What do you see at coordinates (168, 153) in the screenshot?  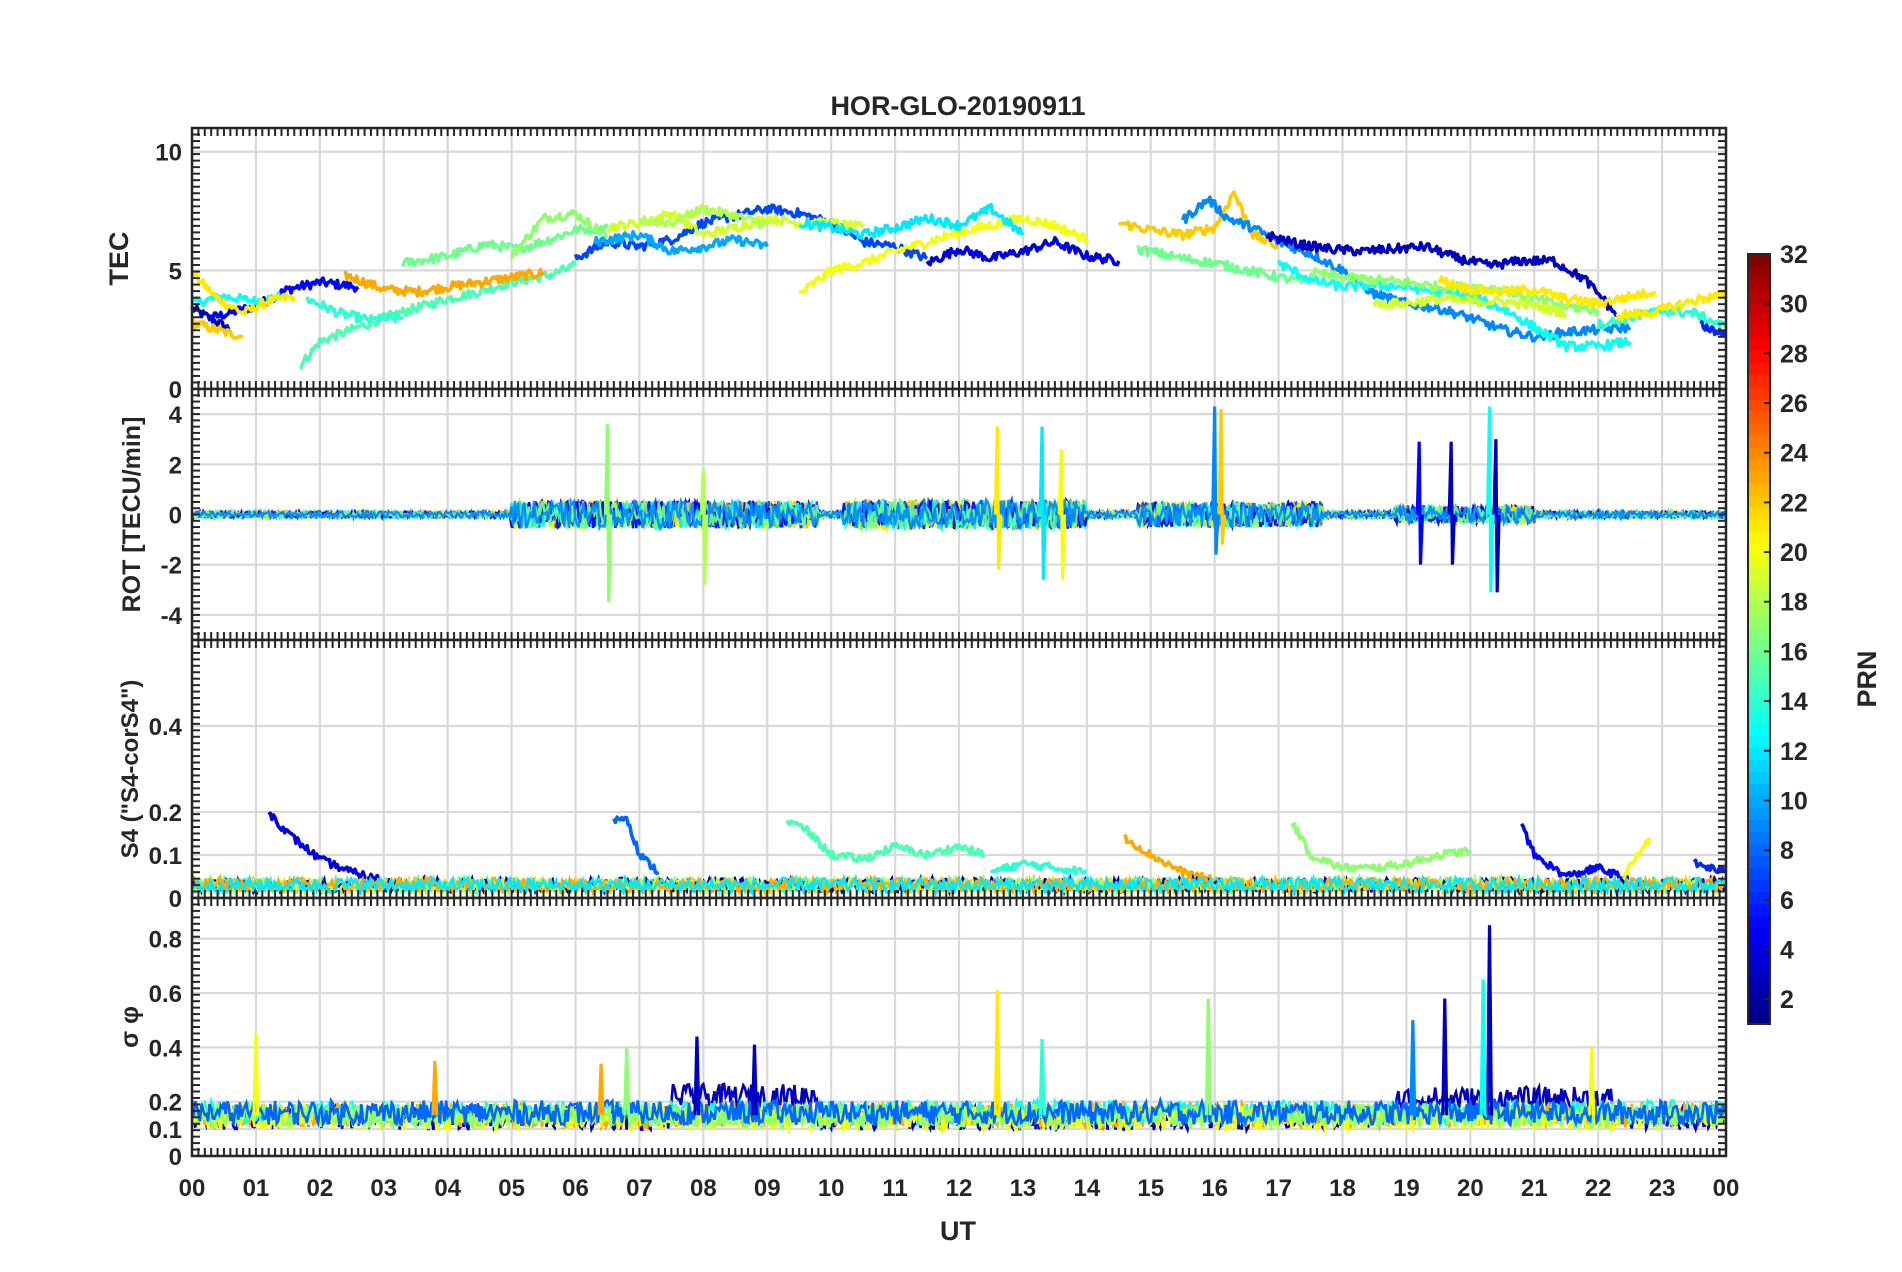 I see `tec-y-tick-label: 10` at bounding box center [168, 153].